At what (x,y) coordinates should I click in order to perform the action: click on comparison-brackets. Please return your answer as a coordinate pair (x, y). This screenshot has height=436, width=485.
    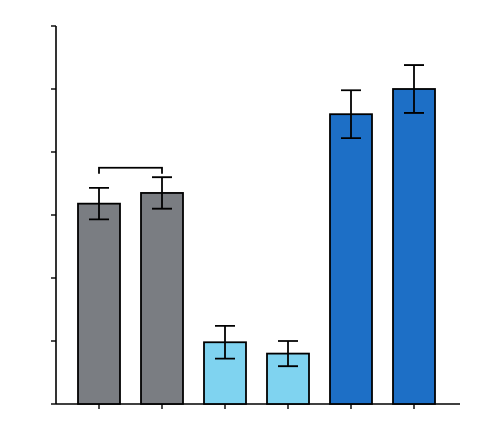
    Looking at the image, I should click on (130, 170).